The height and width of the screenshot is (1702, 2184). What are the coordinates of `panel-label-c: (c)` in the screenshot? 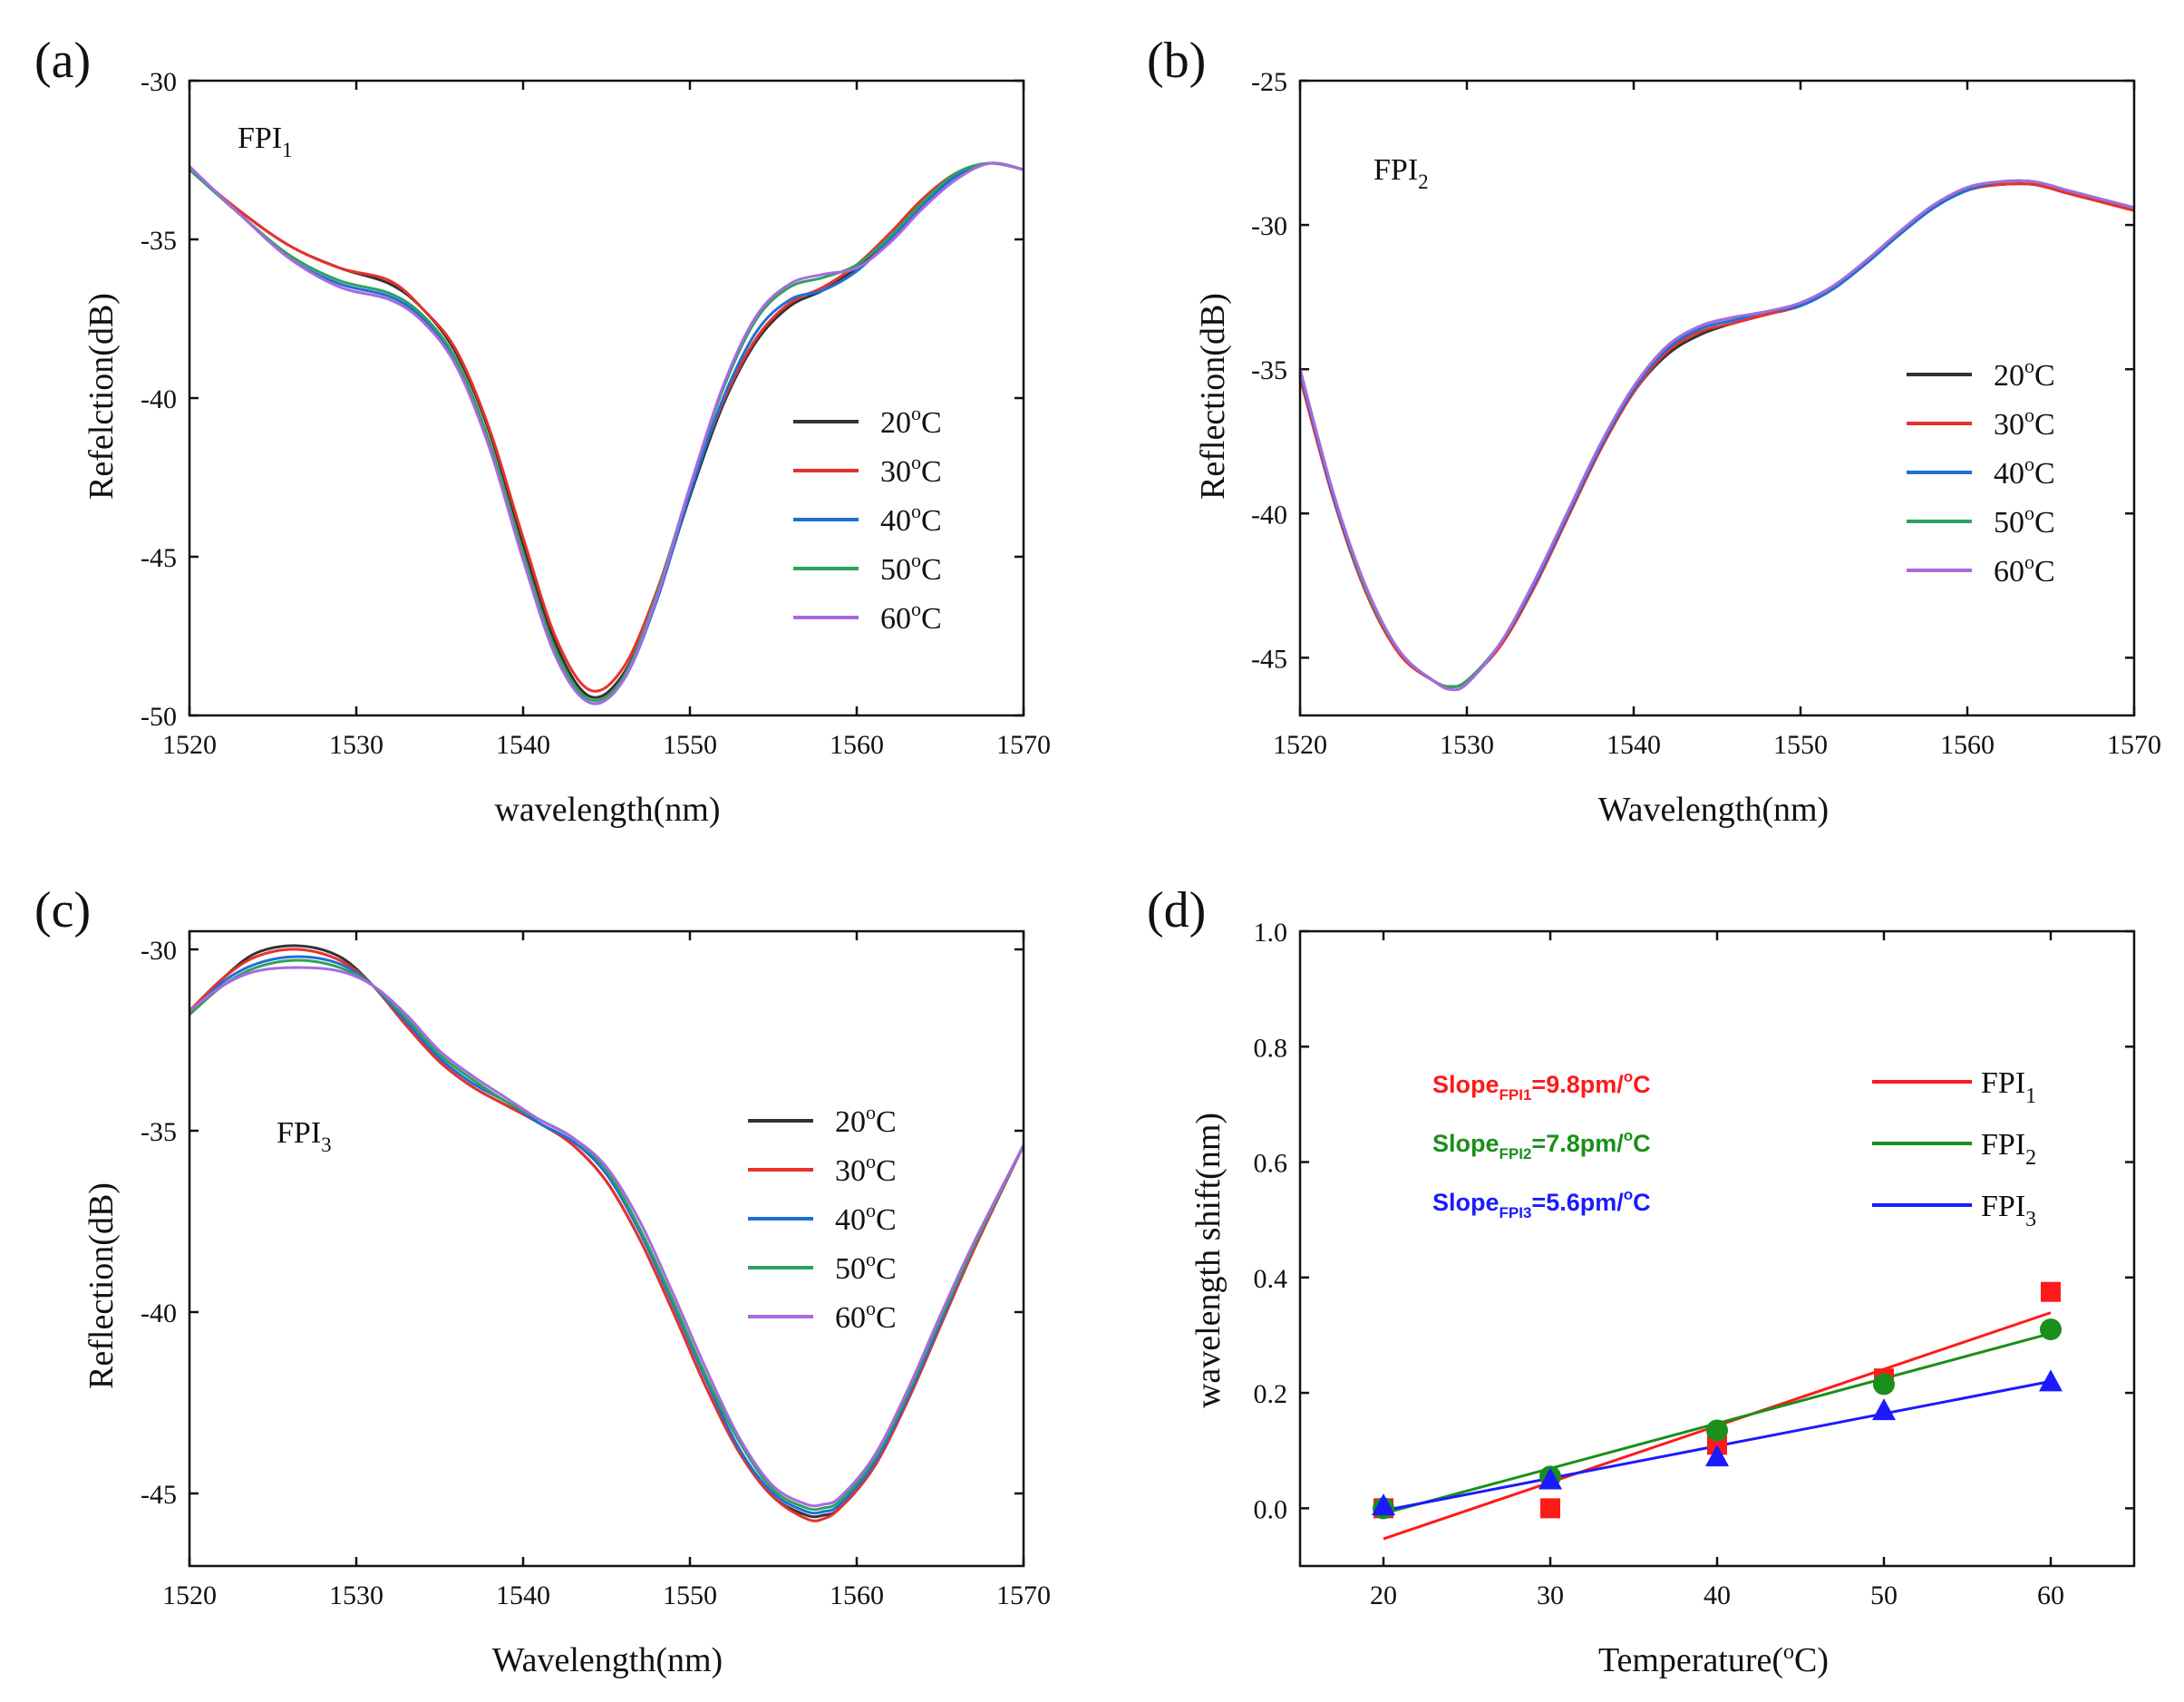 It's located at (63, 910).